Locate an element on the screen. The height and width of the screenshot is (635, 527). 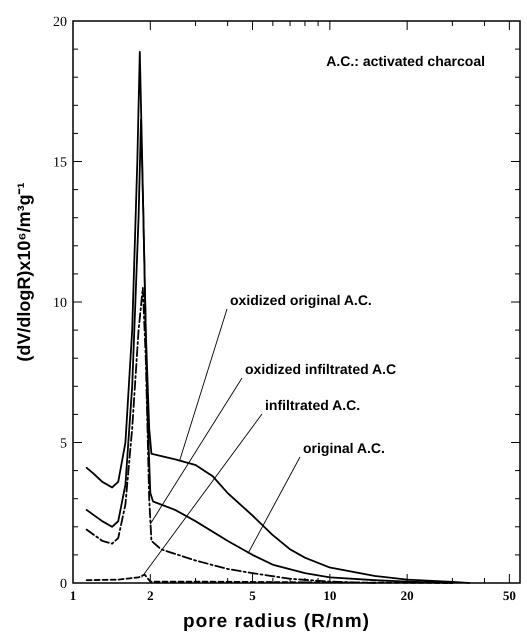
x-tick-label: 10 is located at coordinates (329, 595).